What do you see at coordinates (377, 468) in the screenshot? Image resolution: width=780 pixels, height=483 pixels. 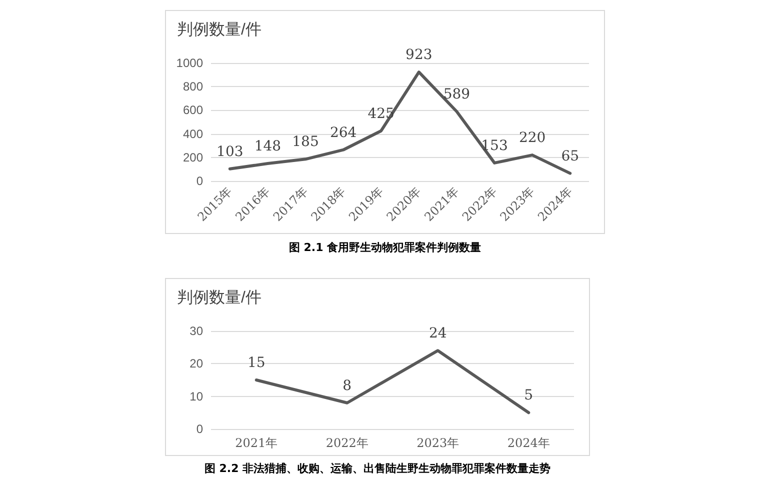 I see `caption: 图 2.2 非法猎捕、收购、运输、出售陆生野生动物罪犯罪案件数量走势` at bounding box center [377, 468].